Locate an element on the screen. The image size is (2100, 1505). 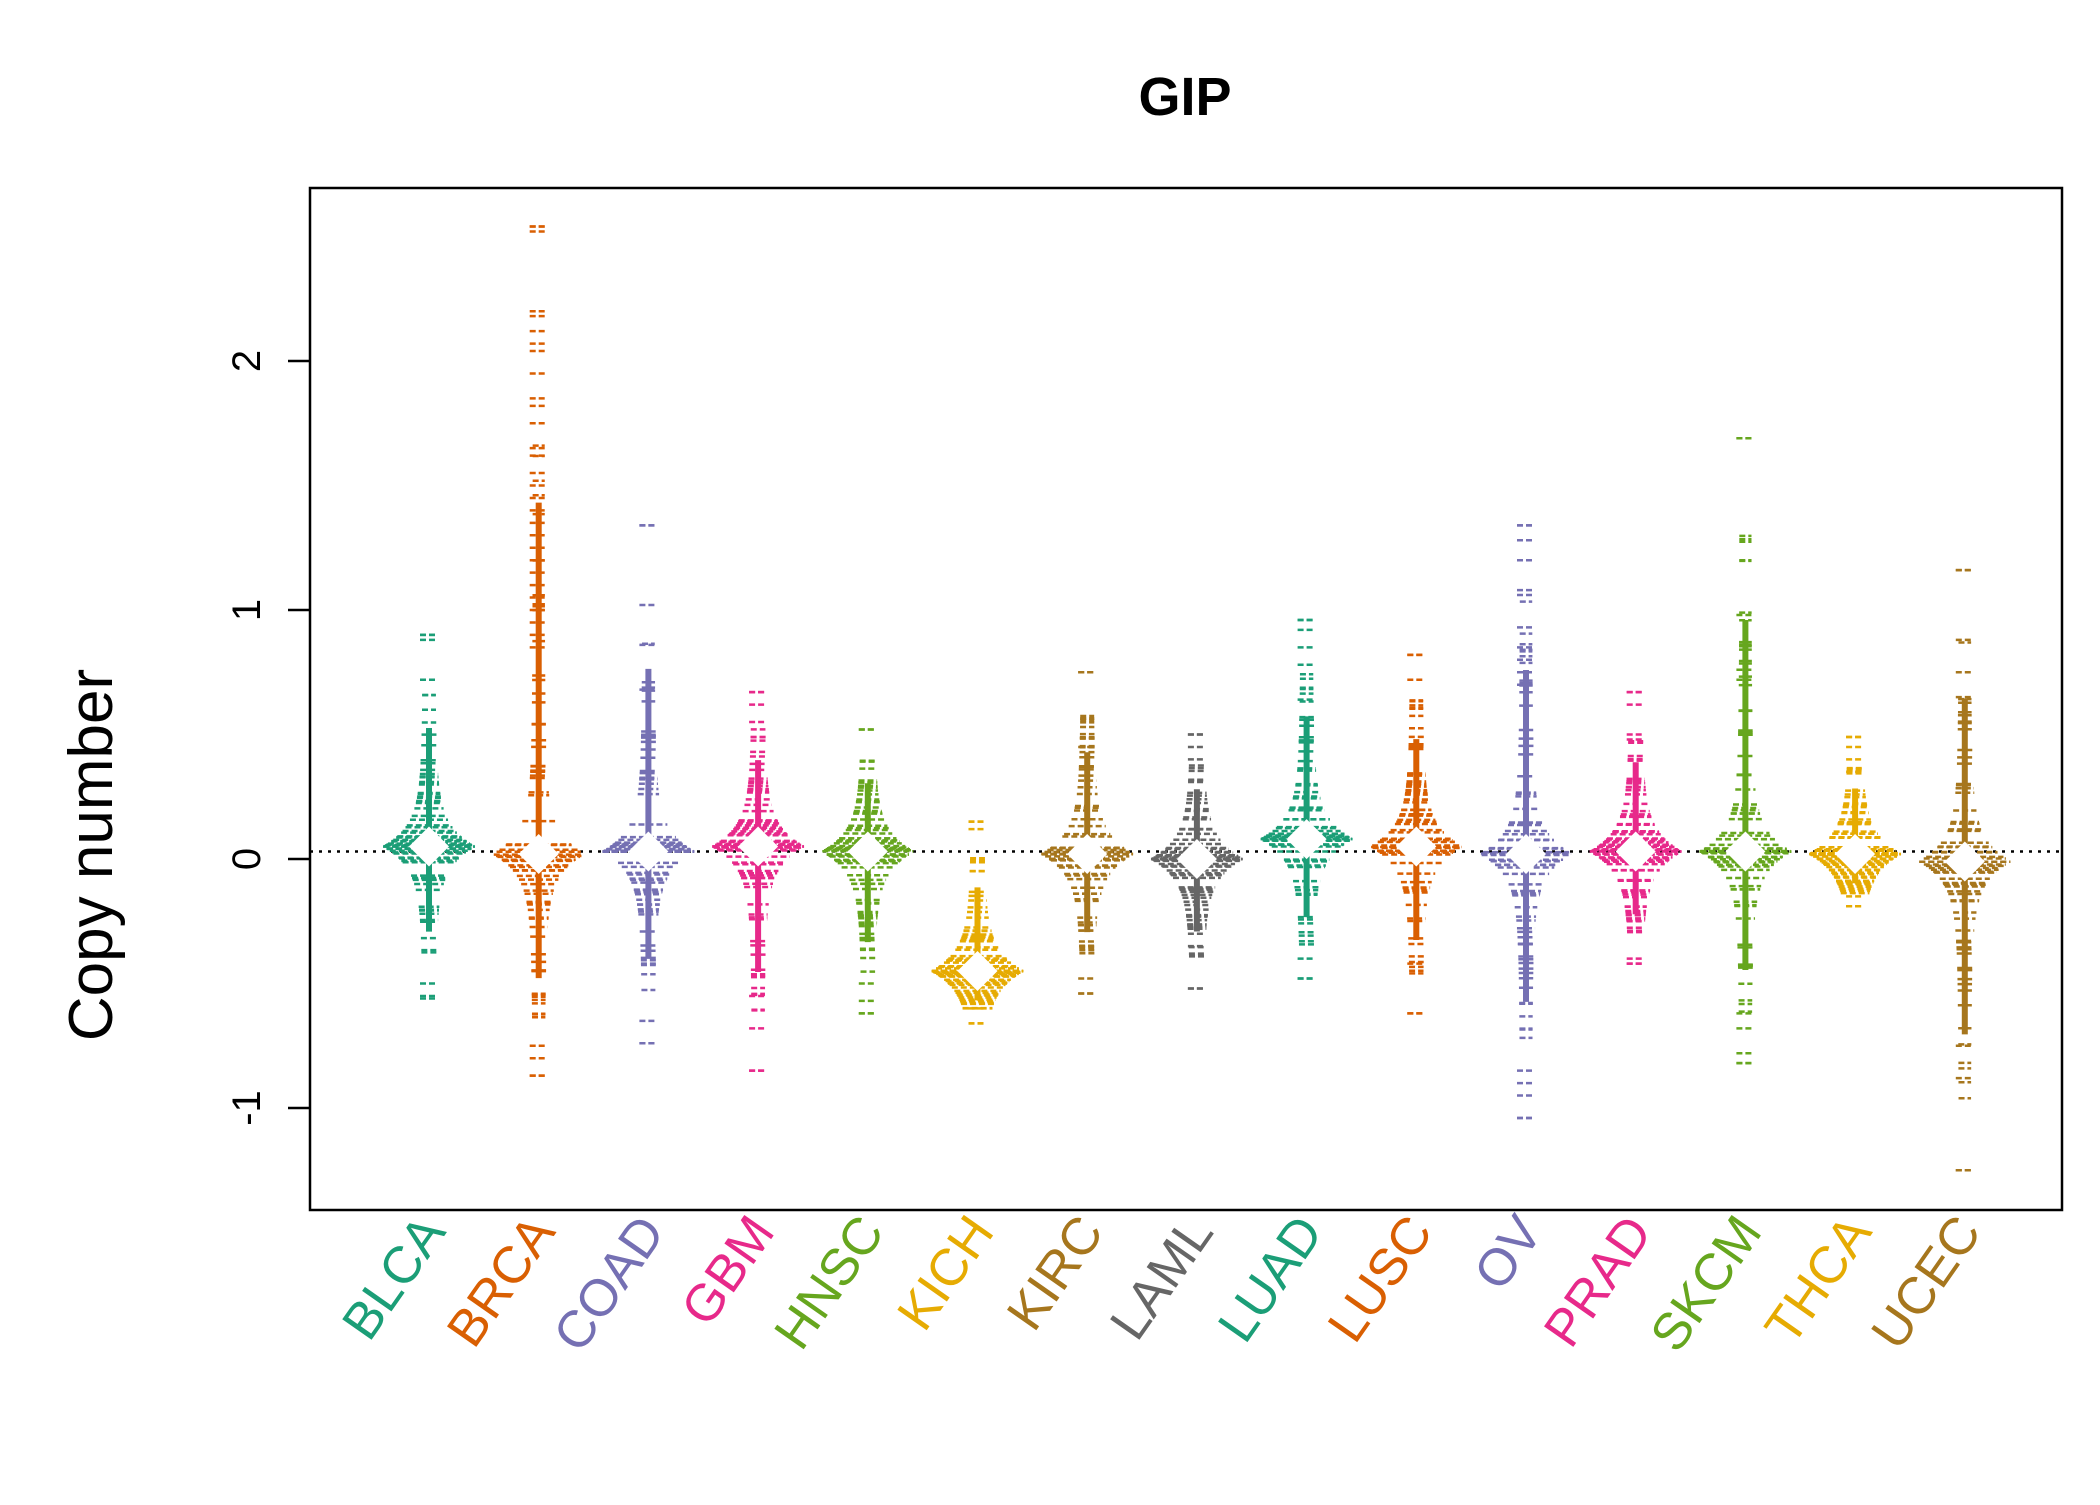
series-blca is located at coordinates (429, 816).